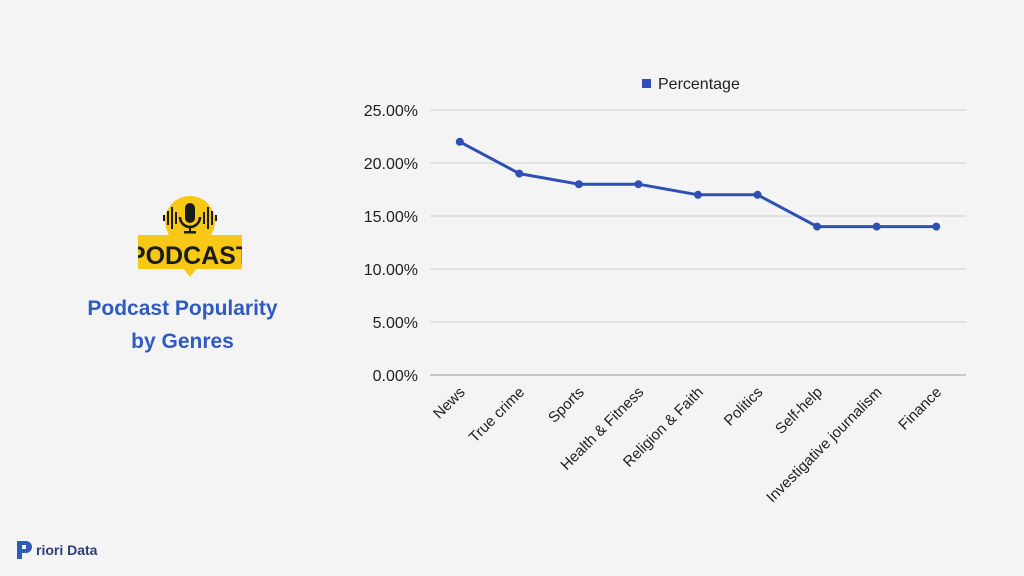 Image resolution: width=1024 pixels, height=576 pixels. Describe the element at coordinates (391, 270) in the screenshot. I see `y-tick-label: 10.00%` at that location.